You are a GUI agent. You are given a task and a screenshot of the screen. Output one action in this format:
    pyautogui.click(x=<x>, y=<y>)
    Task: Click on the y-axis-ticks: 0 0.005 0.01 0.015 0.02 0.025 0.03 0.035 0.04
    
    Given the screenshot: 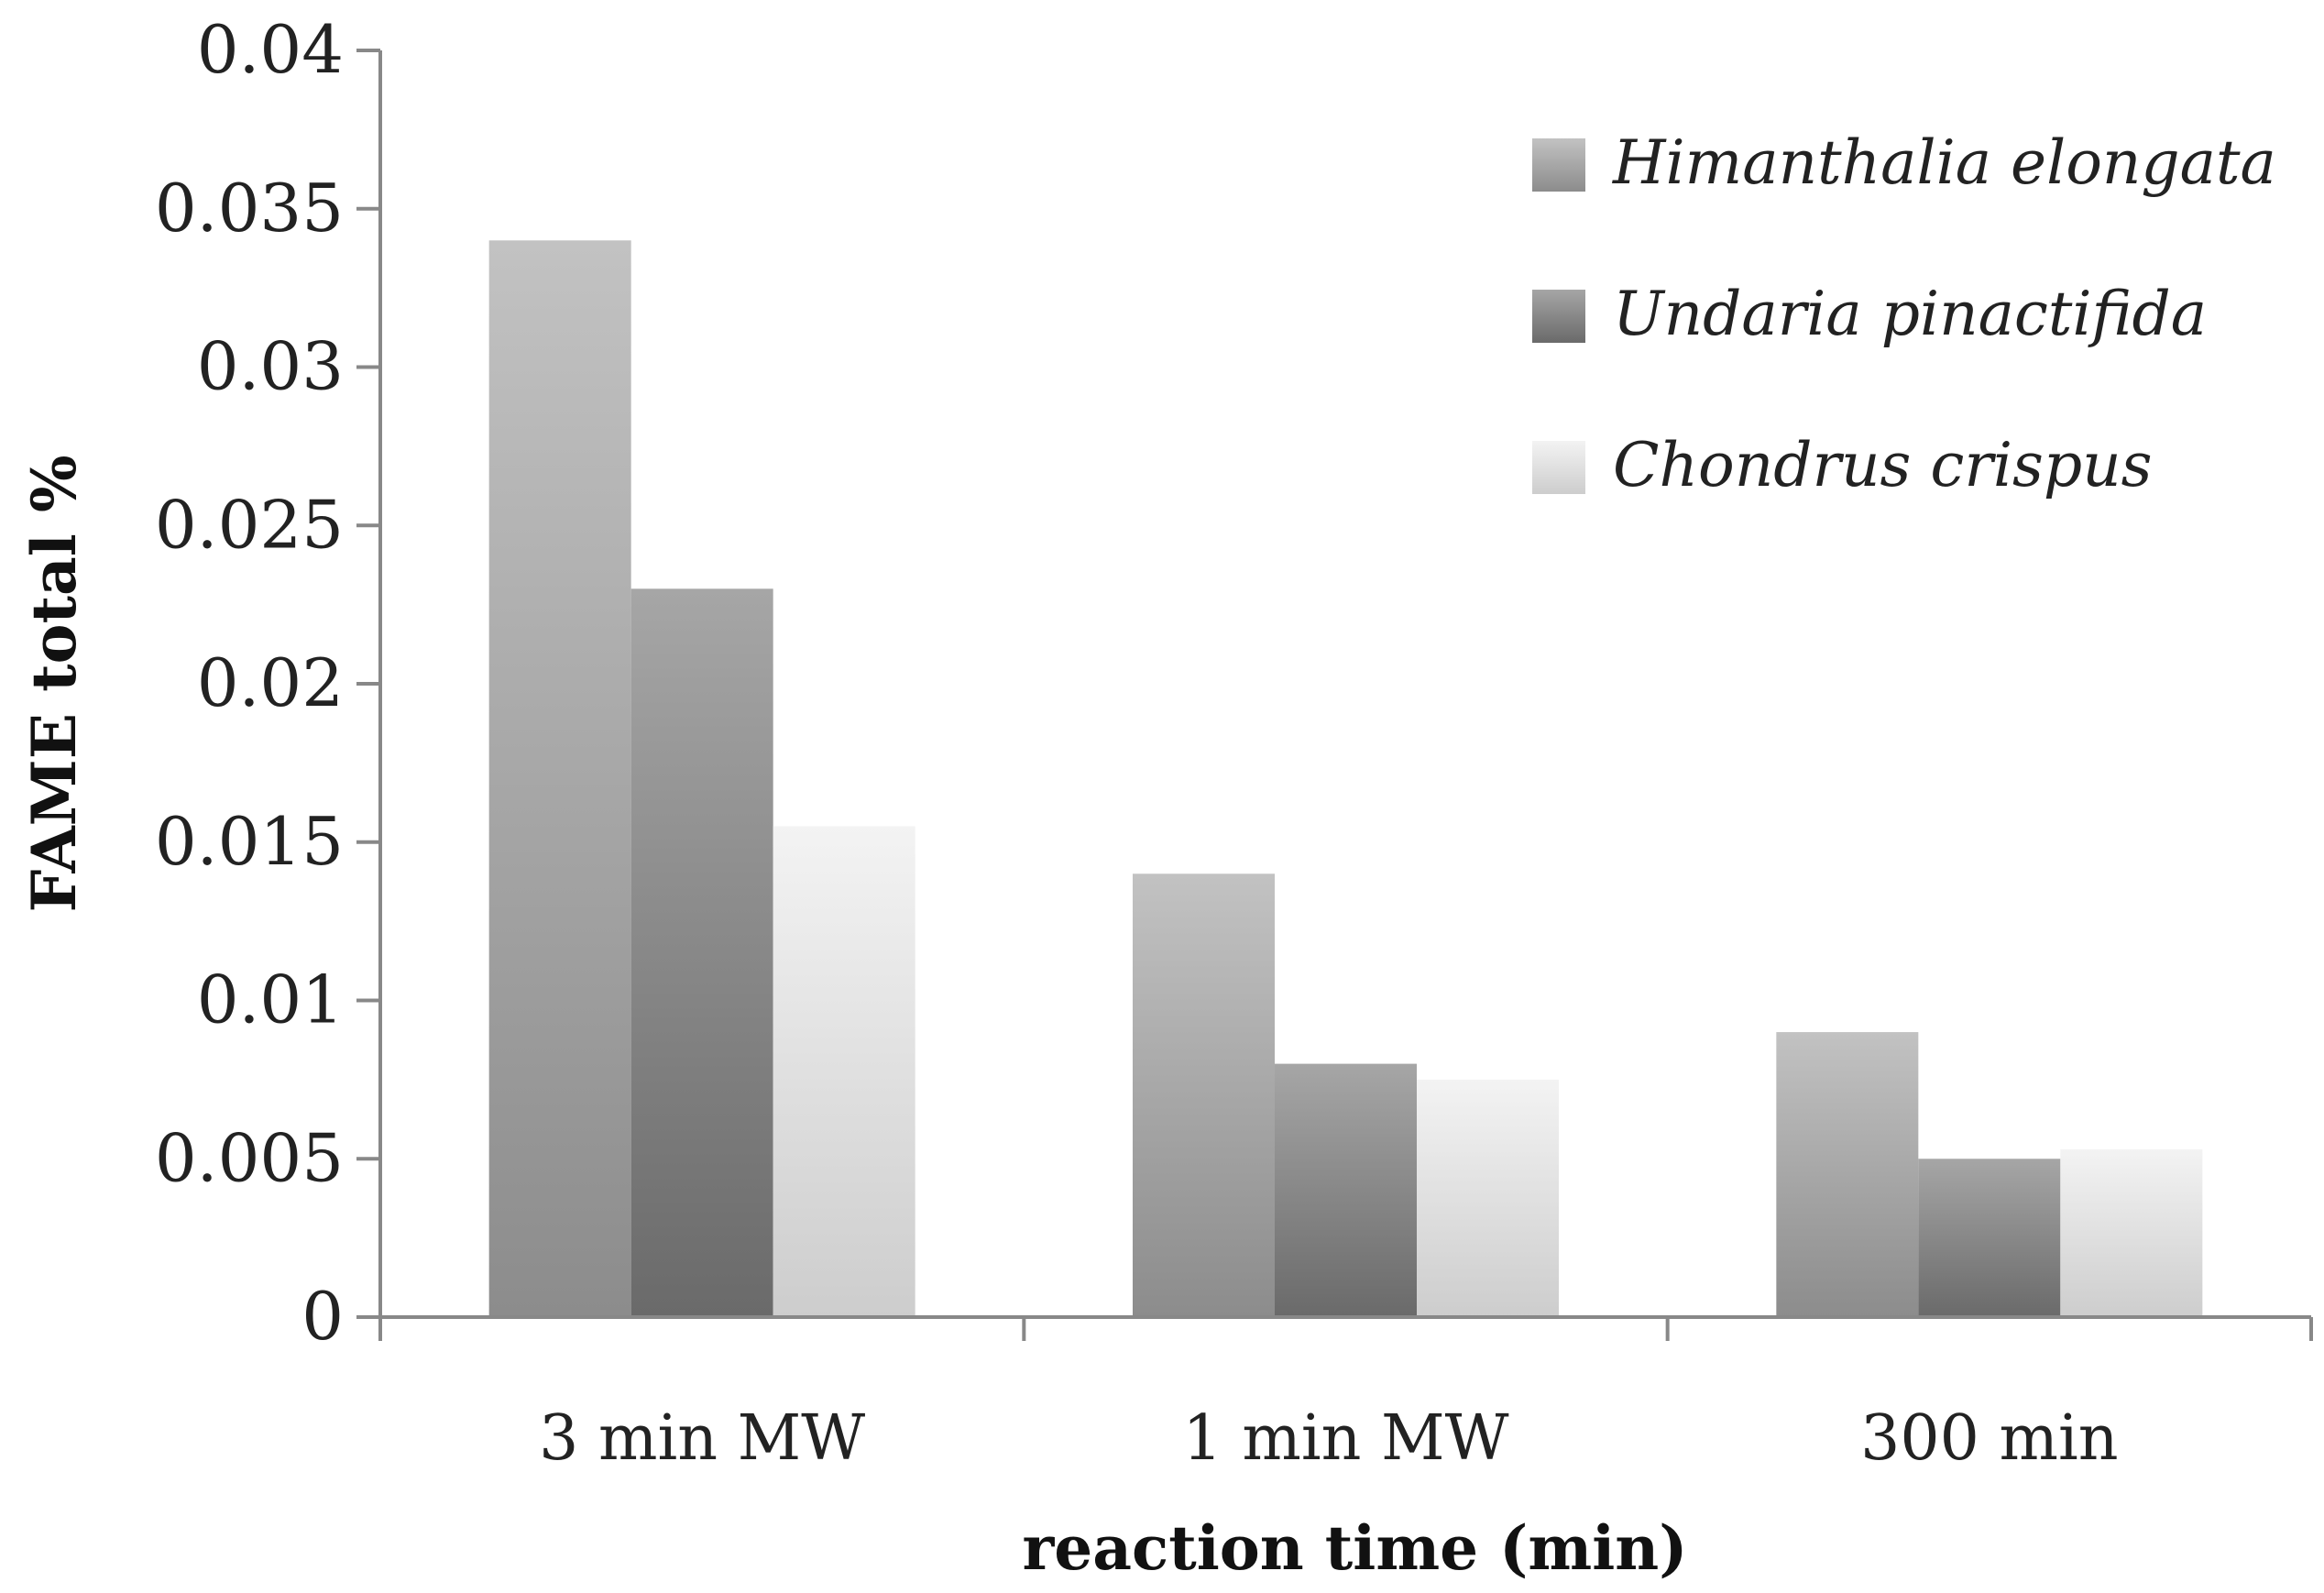 What is the action you would take?
    pyautogui.click(x=267, y=683)
    